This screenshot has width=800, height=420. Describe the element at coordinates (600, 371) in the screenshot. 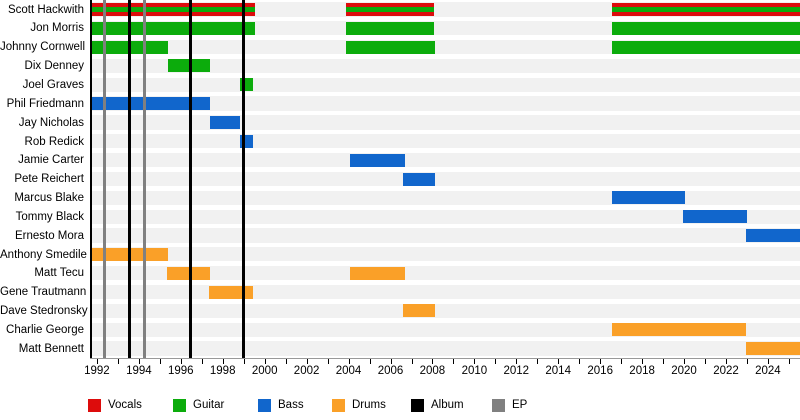

I see `axis-tick-label: 2016` at that location.